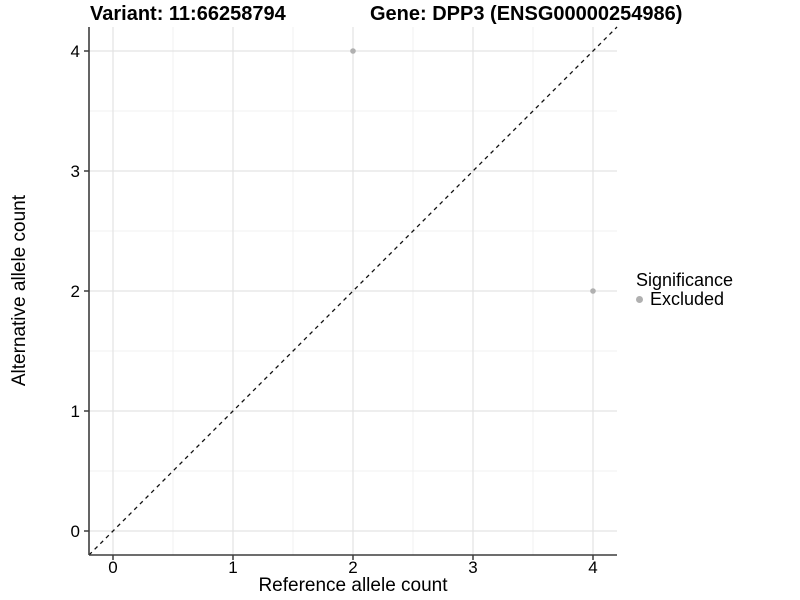  Describe the element at coordinates (232, 567) in the screenshot. I see `x-tick-label: 1` at that location.